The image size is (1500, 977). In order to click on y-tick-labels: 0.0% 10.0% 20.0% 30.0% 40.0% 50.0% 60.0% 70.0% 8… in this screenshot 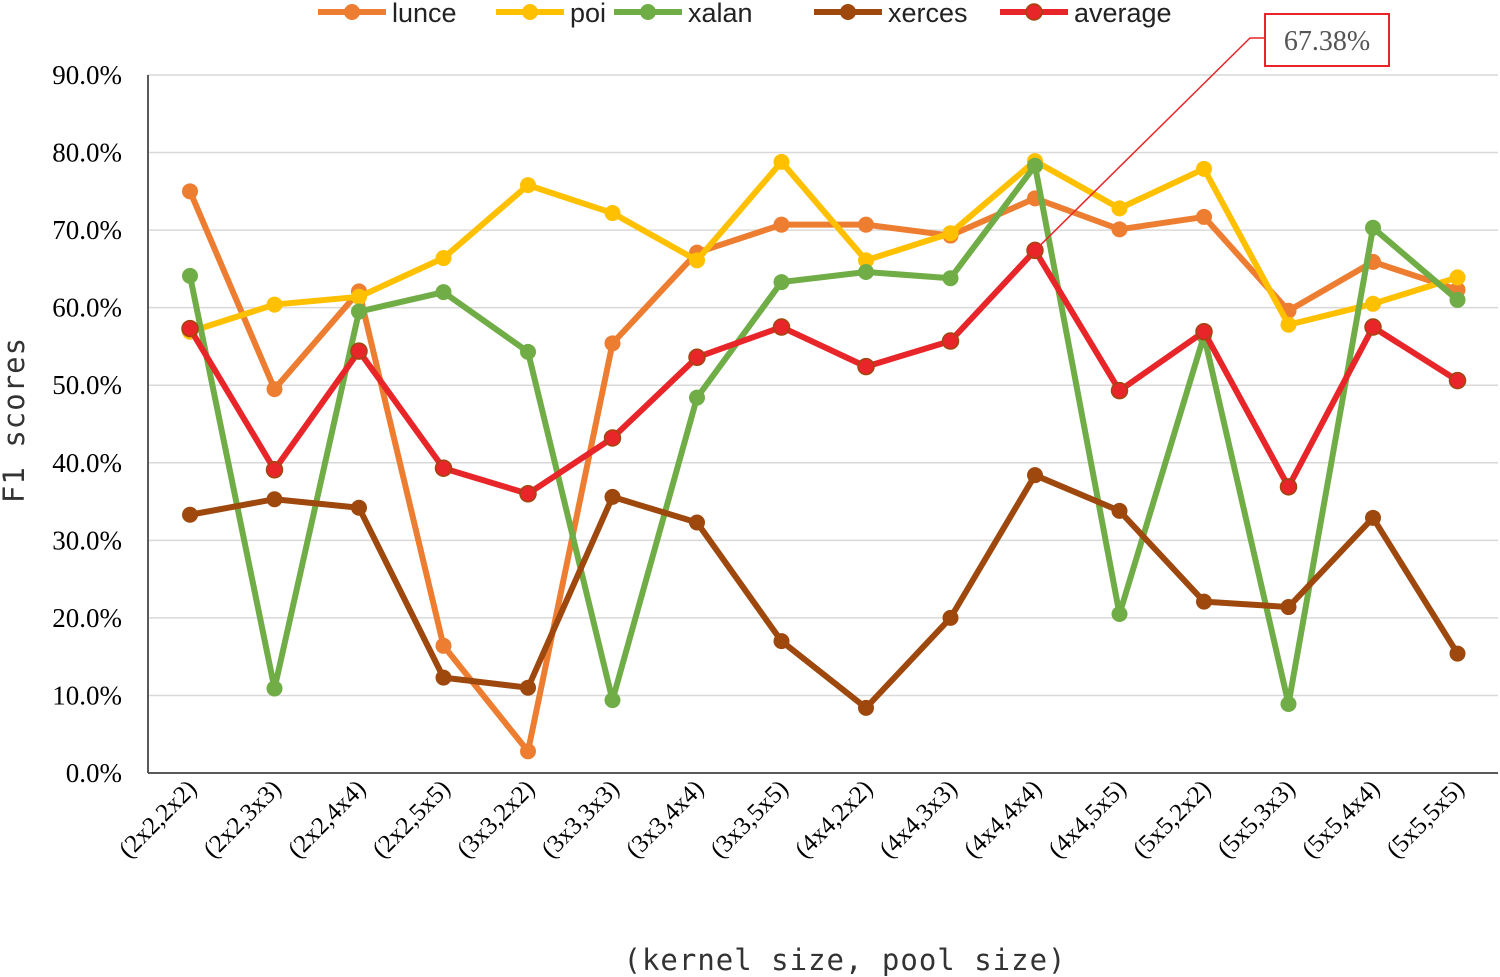, I will do `click(87, 424)`.